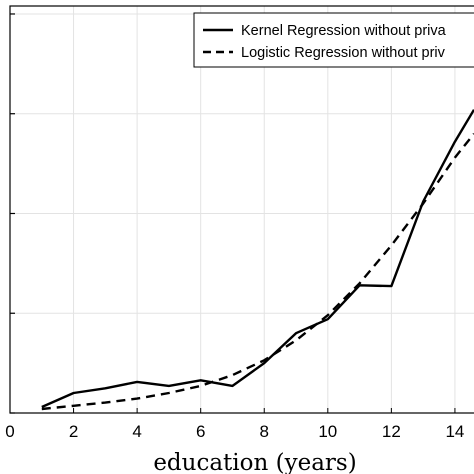 The height and width of the screenshot is (474, 474). Describe the element at coordinates (344, 31) in the screenshot. I see `legend-label-kernel: Kernel Regression without priva` at that location.